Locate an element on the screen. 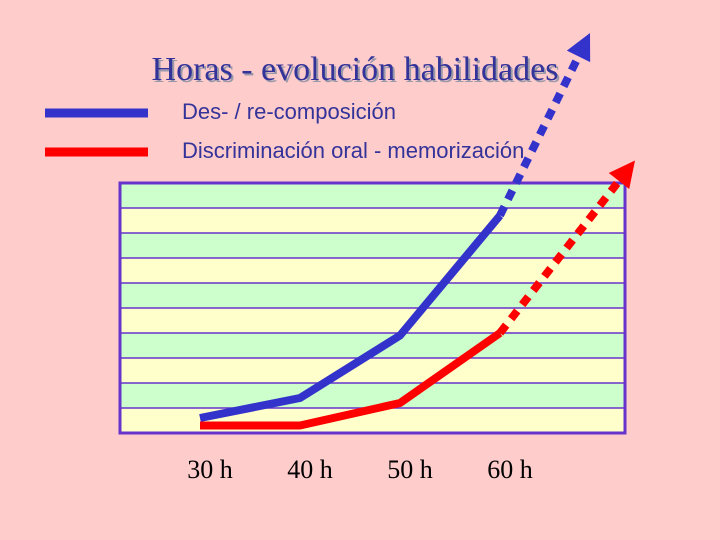 The image size is (720, 540). x-tick-label: 60 h is located at coordinates (510, 469).